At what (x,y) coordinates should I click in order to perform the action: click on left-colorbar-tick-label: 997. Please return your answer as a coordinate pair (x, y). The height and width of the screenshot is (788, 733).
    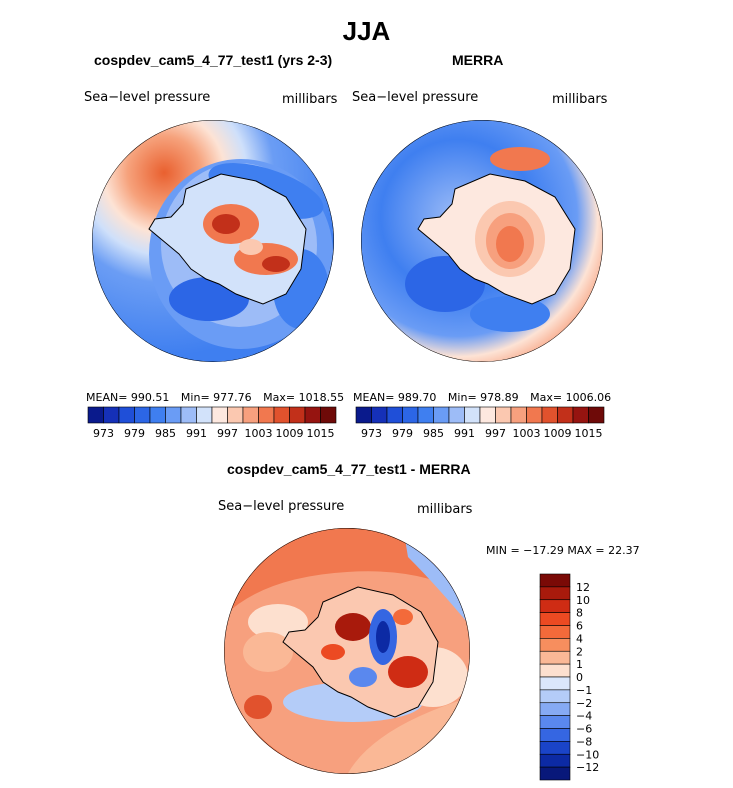
    Looking at the image, I should click on (227, 433).